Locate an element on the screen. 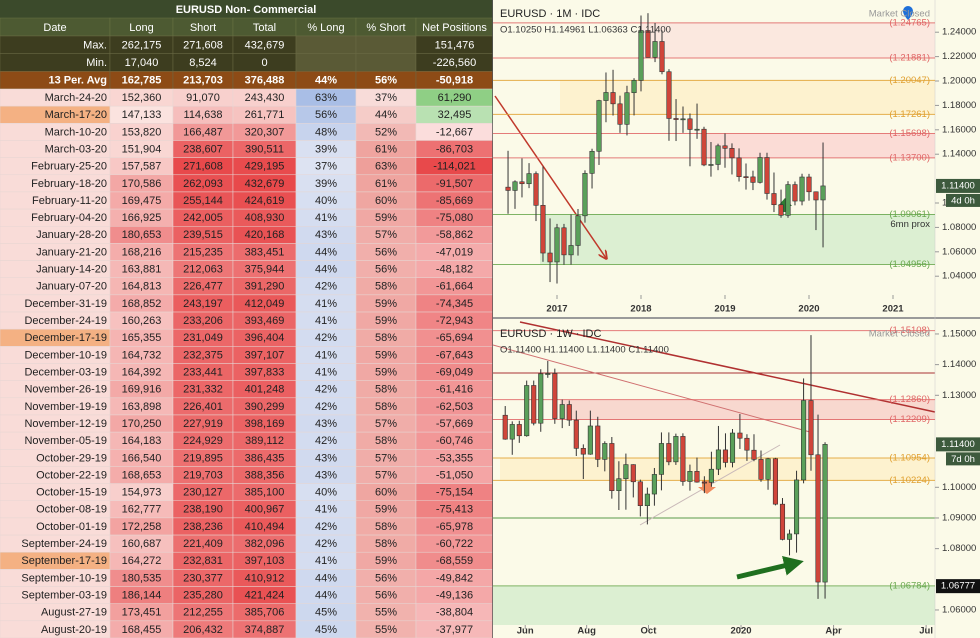  x-tick-label: 2019 is located at coordinates (724, 309).